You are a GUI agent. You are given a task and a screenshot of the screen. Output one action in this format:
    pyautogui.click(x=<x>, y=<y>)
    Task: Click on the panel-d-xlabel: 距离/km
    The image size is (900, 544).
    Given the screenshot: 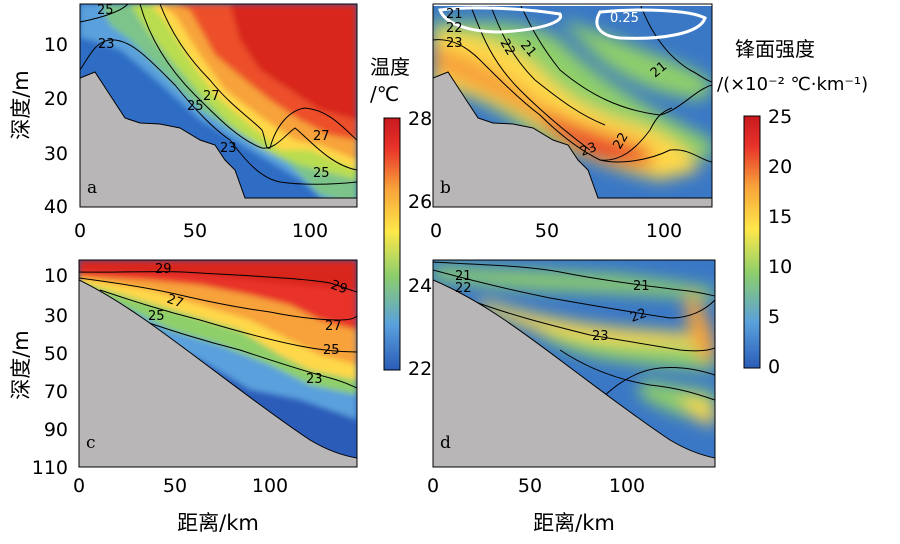 What is the action you would take?
    pyautogui.click(x=574, y=523)
    